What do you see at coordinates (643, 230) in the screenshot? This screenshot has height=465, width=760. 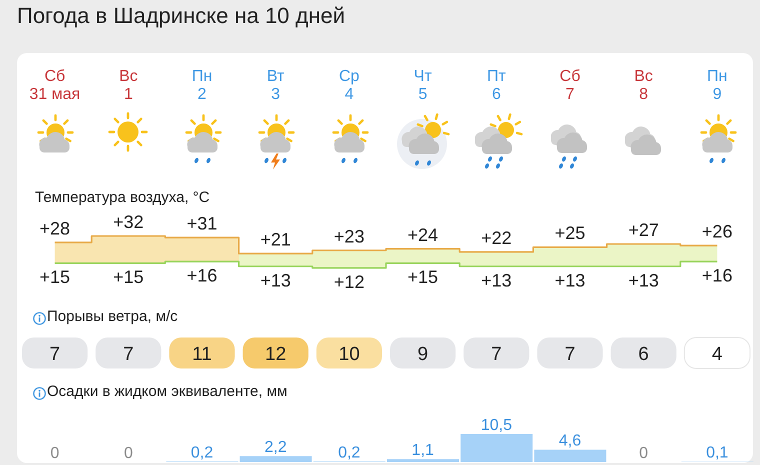 I see `data-label: +27` at bounding box center [643, 230].